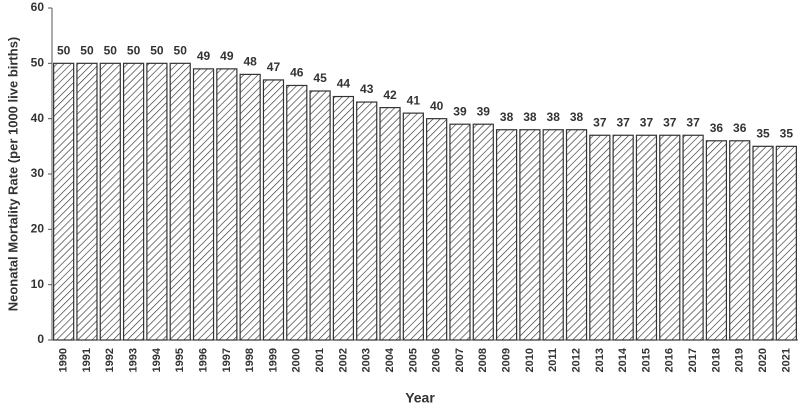  I want to click on x-tick-label: 1999, so click(273, 360).